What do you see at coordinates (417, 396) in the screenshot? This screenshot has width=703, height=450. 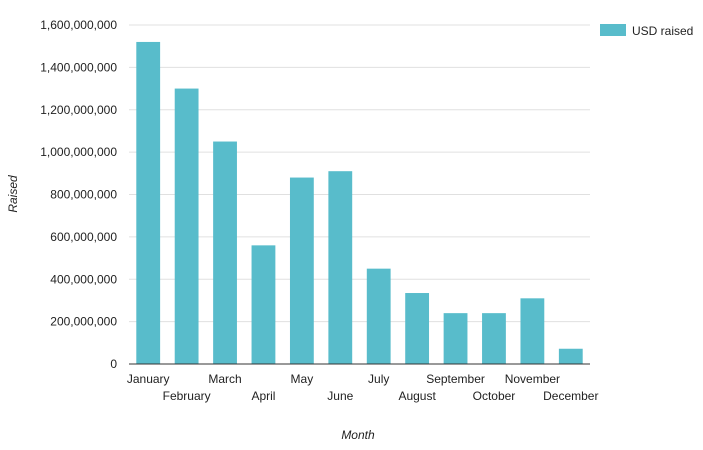 I see `x-tick-label: August` at bounding box center [417, 396].